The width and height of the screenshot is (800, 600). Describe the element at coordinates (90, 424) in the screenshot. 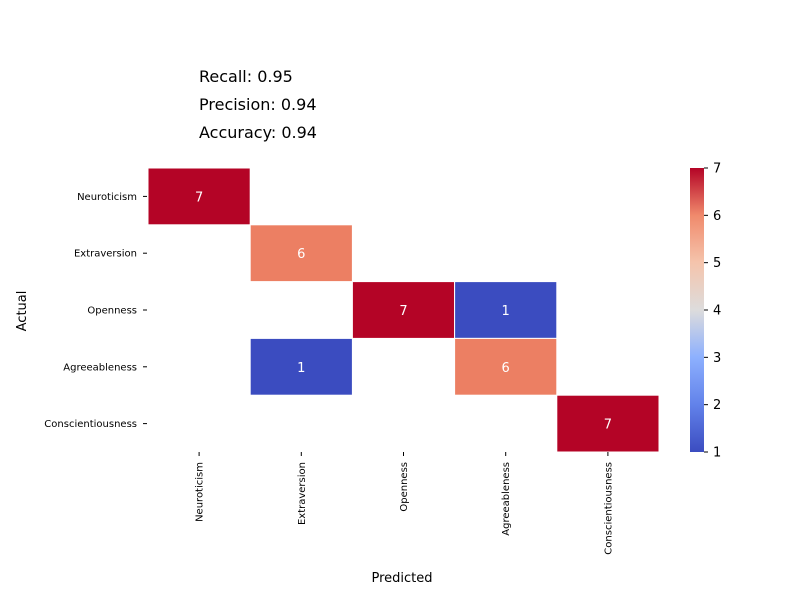

I see `y-tick-label: Conscientiousness` at that location.